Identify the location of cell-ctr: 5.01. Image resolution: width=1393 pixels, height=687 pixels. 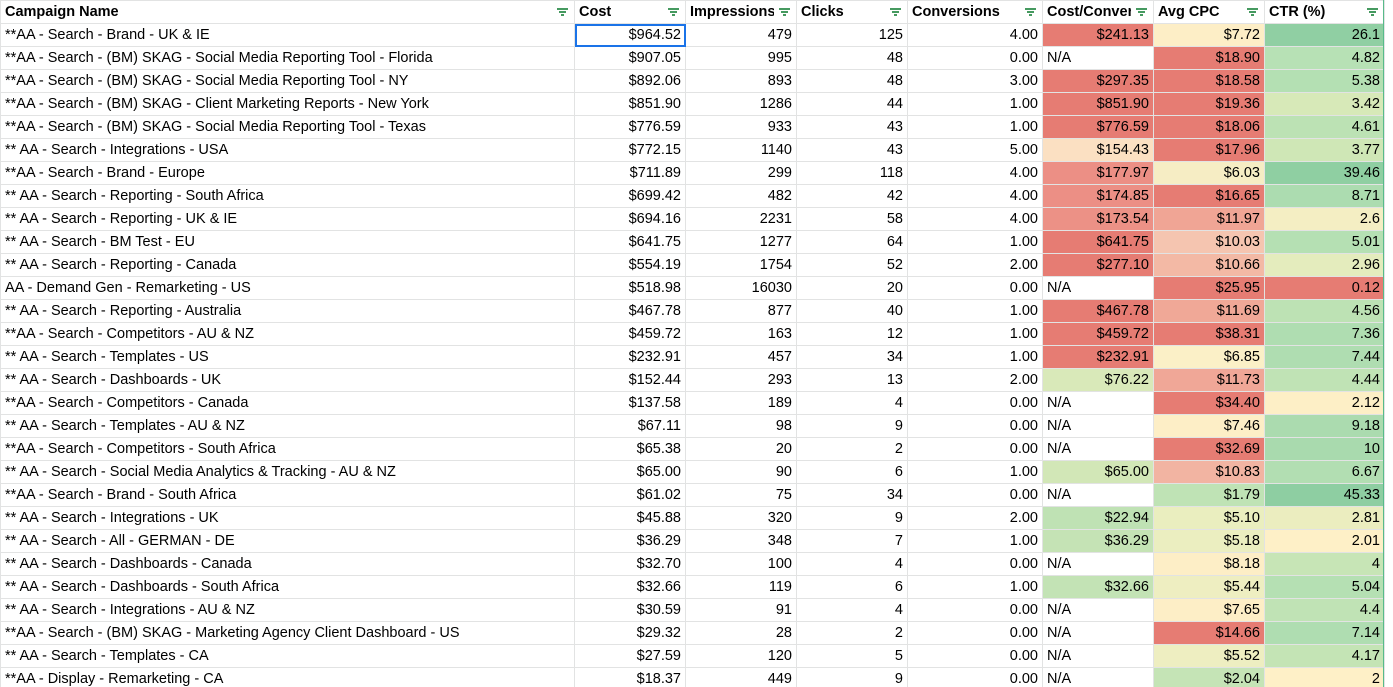
(1324, 242).